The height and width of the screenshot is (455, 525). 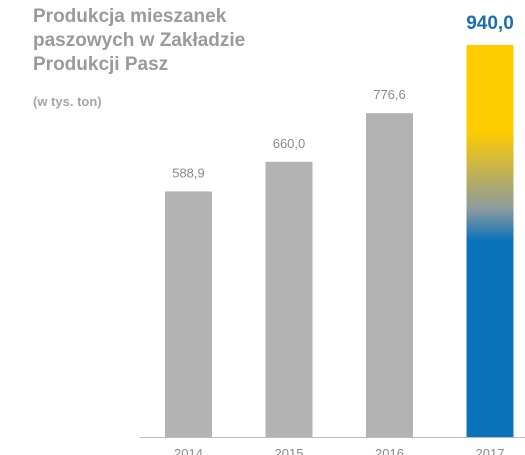 I want to click on data-label: 588,9, so click(x=188, y=172).